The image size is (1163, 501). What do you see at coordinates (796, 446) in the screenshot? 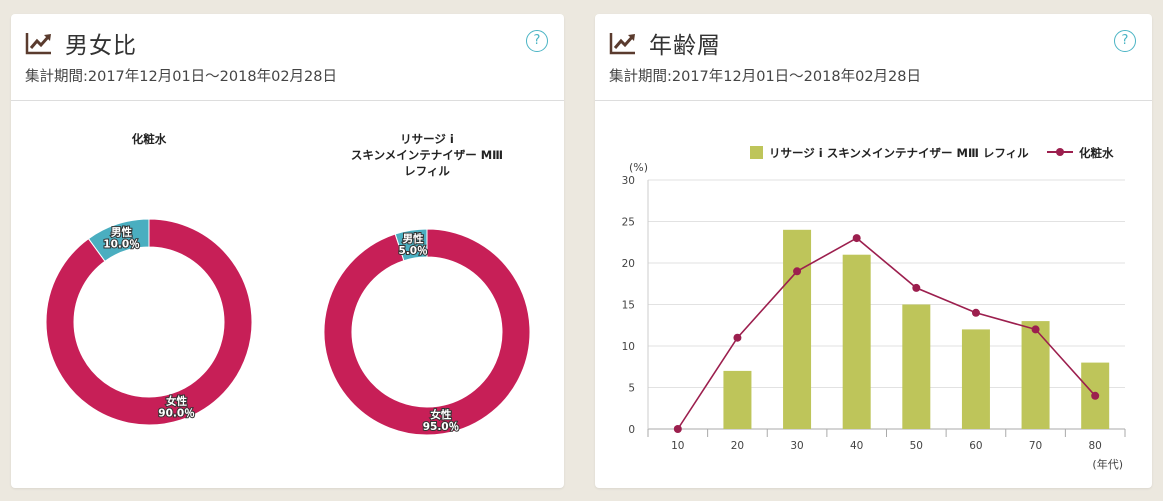
I see `x-tick-30: 30` at bounding box center [796, 446].